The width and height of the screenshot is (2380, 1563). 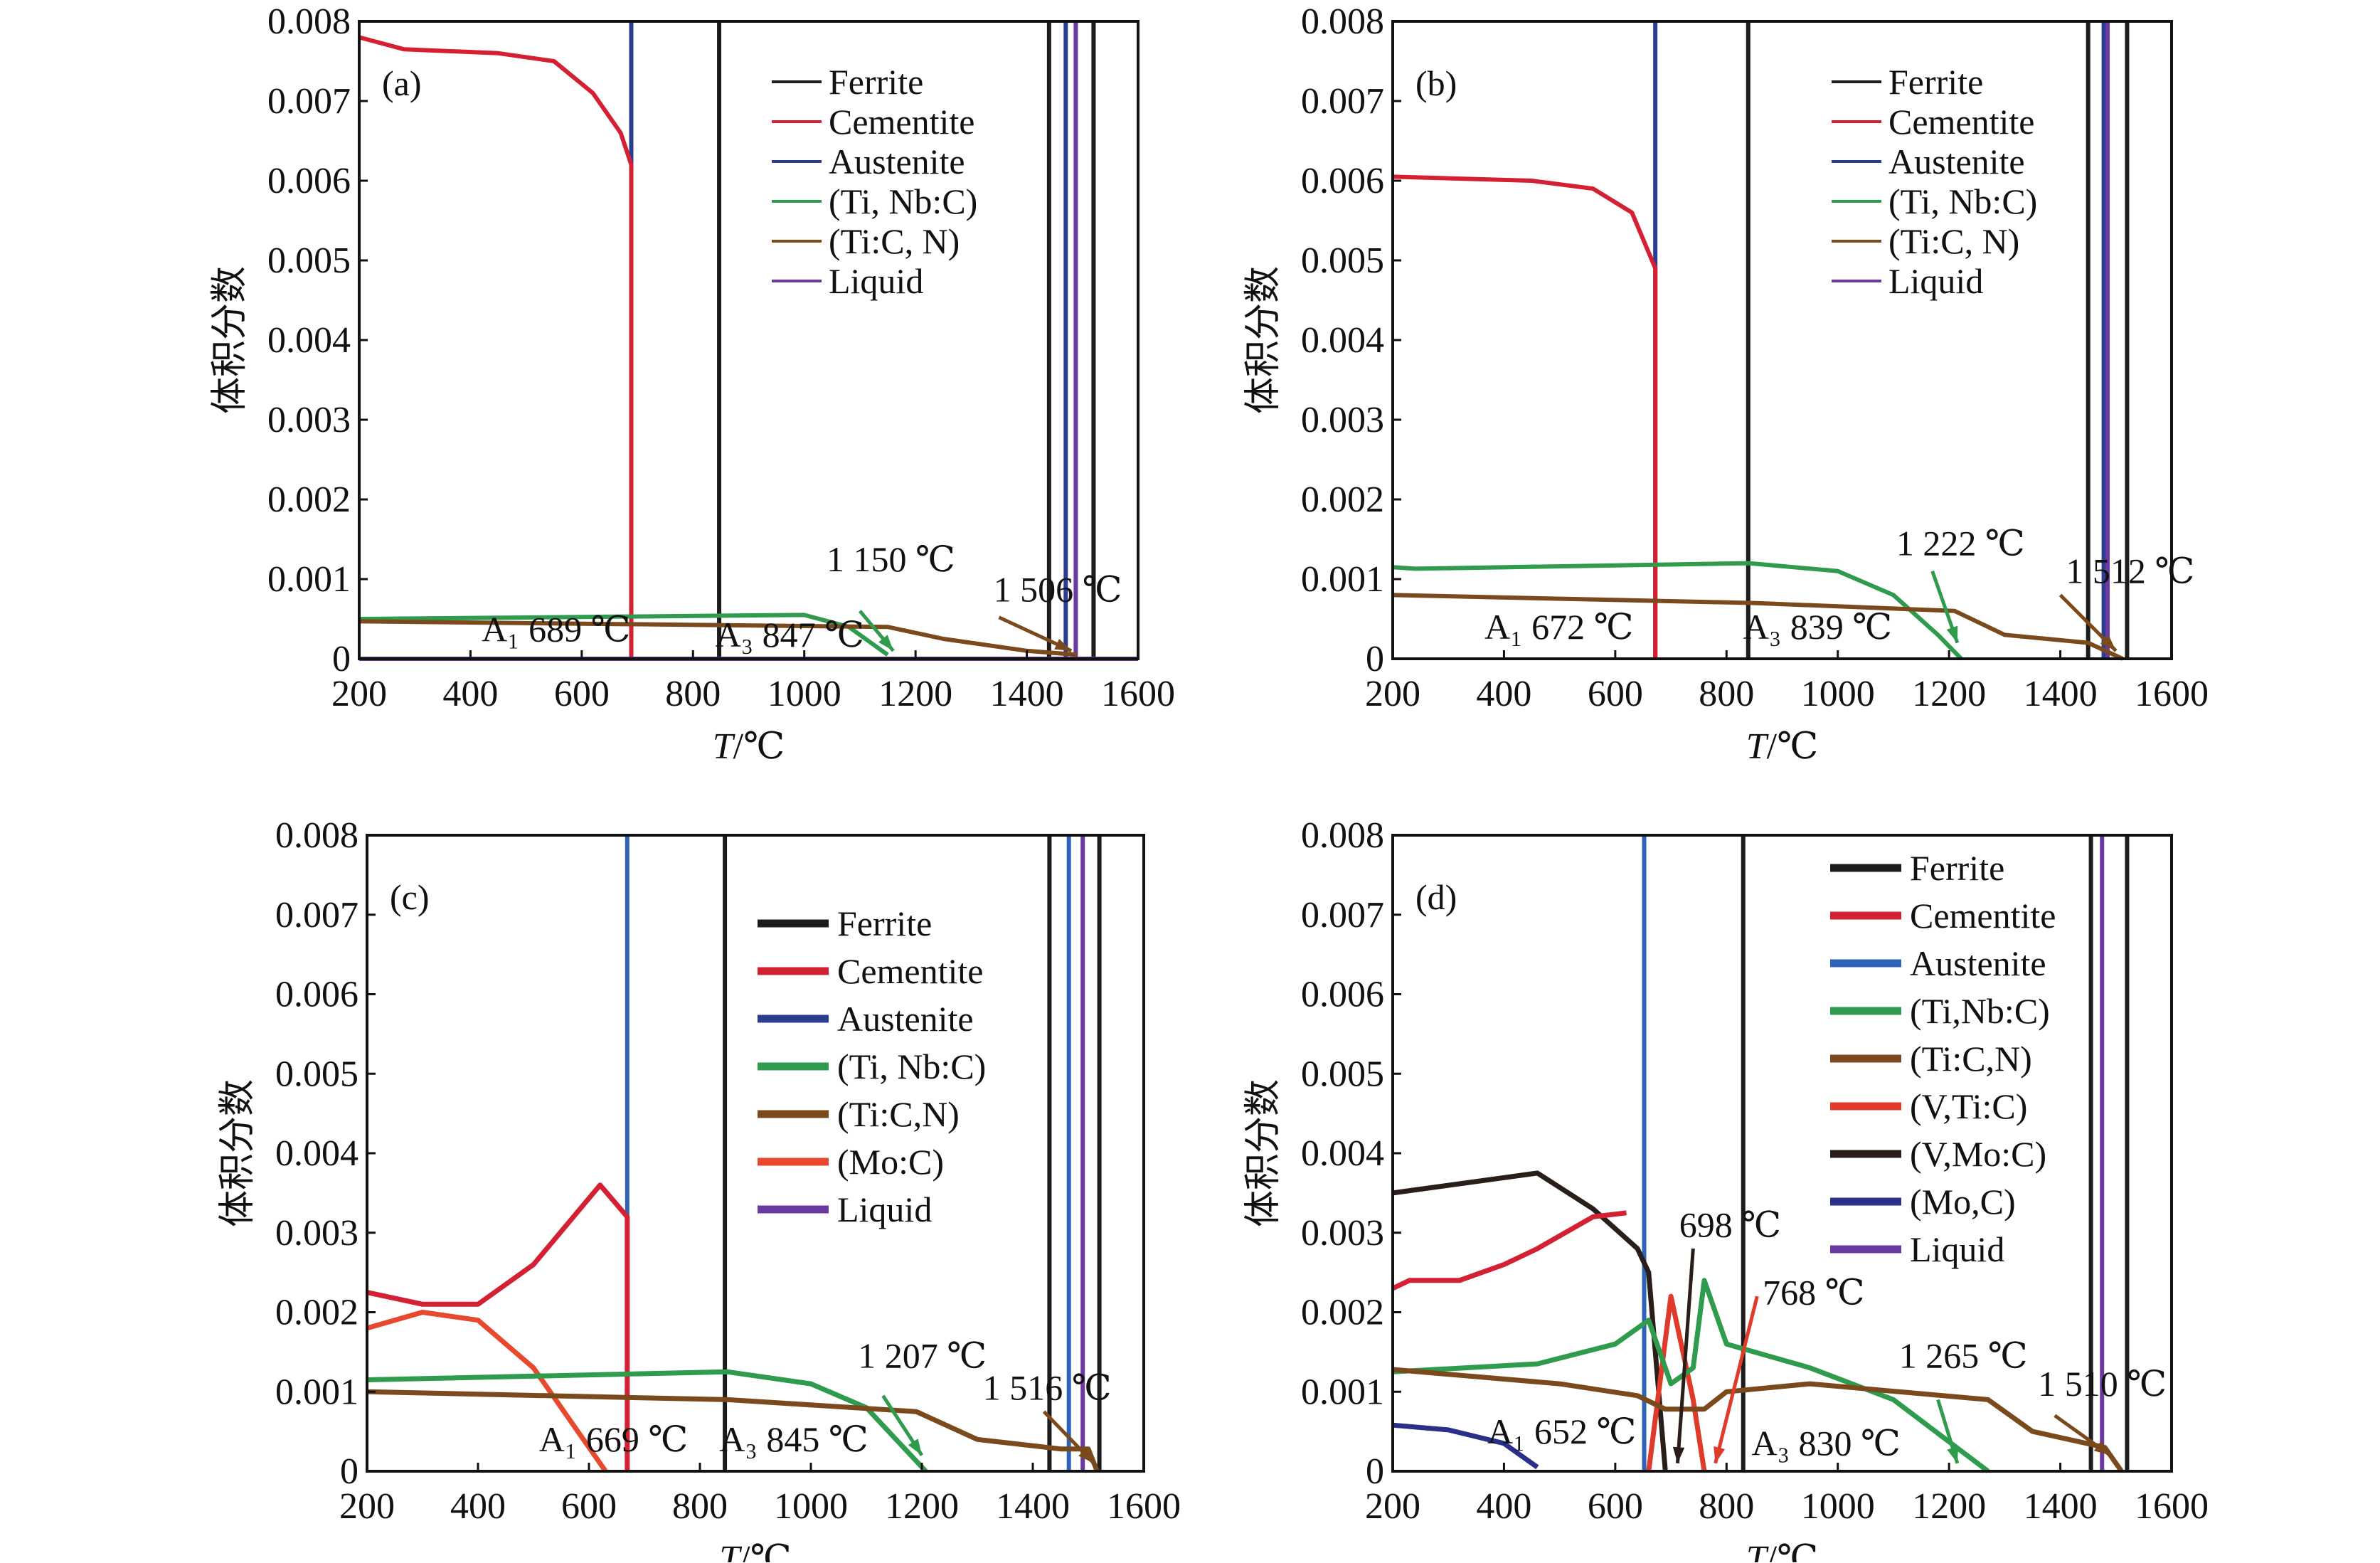 What do you see at coordinates (1825, 1443) in the screenshot?
I see `annotation-label: A₃ 830 ℃` at bounding box center [1825, 1443].